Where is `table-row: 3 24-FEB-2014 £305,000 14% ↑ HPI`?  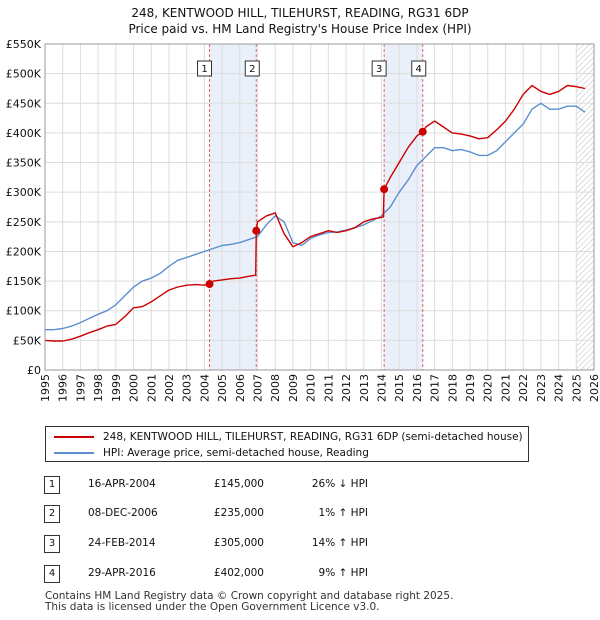
table-row: 3 24-FEB-2014 £305,000 14% ↑ HPI is located at coordinates (254, 544).